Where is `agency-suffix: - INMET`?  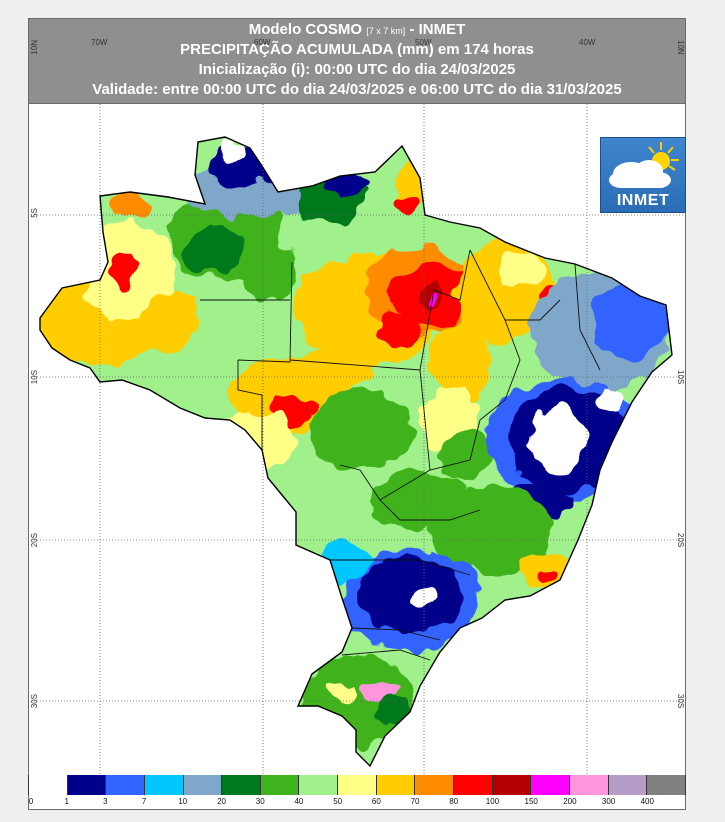 agency-suffix: - INMET is located at coordinates (437, 29).